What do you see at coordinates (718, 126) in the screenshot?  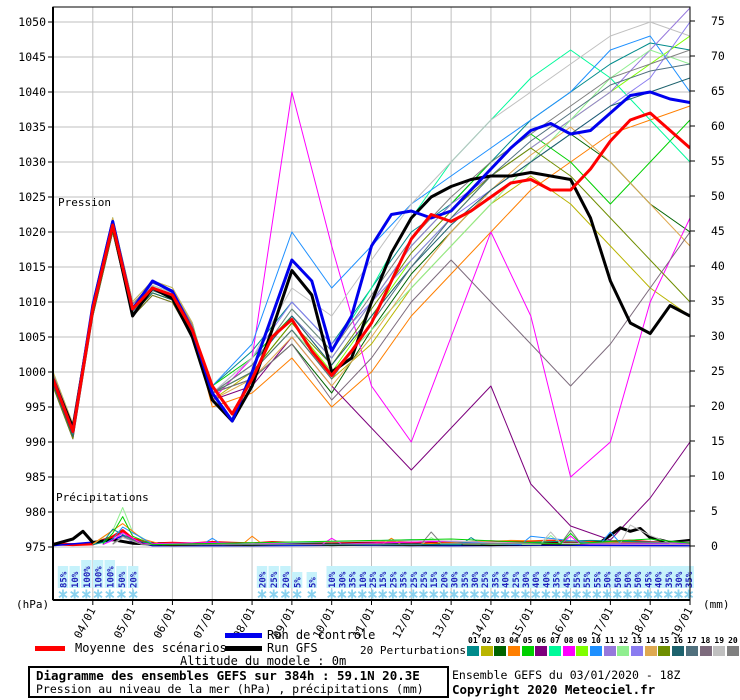 I see `right-axis-tick-label: 60` at bounding box center [718, 126].